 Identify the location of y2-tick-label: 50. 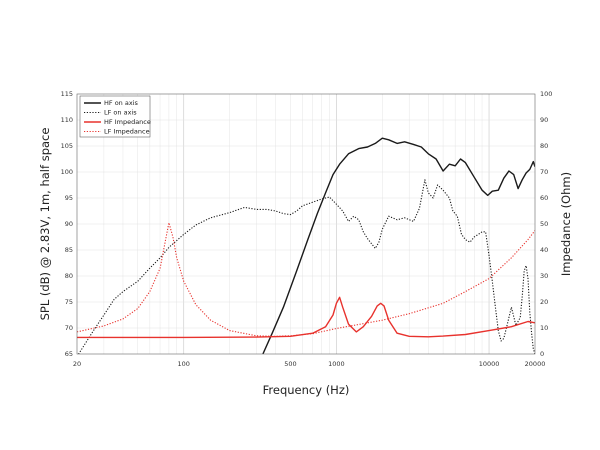
(544, 224).